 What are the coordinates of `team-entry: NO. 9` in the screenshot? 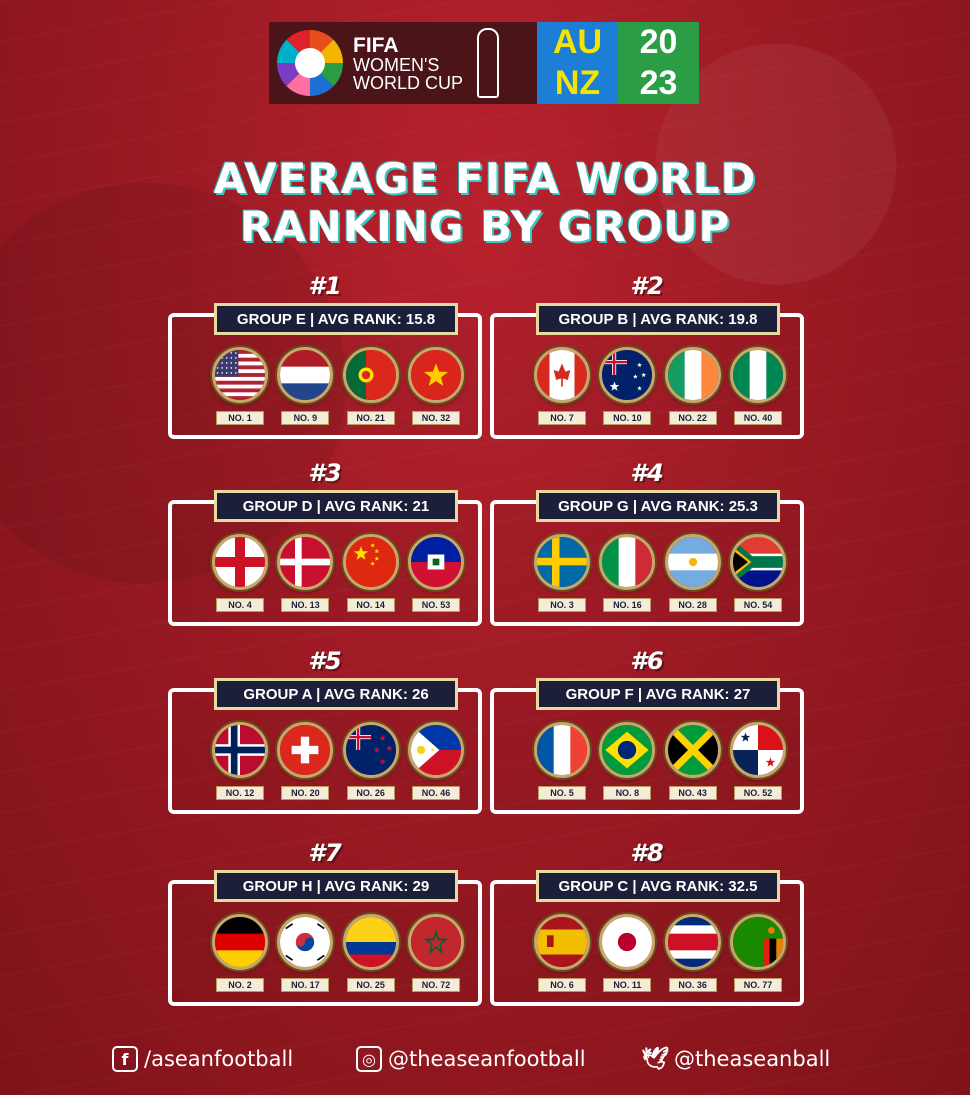 It's located at (305, 386).